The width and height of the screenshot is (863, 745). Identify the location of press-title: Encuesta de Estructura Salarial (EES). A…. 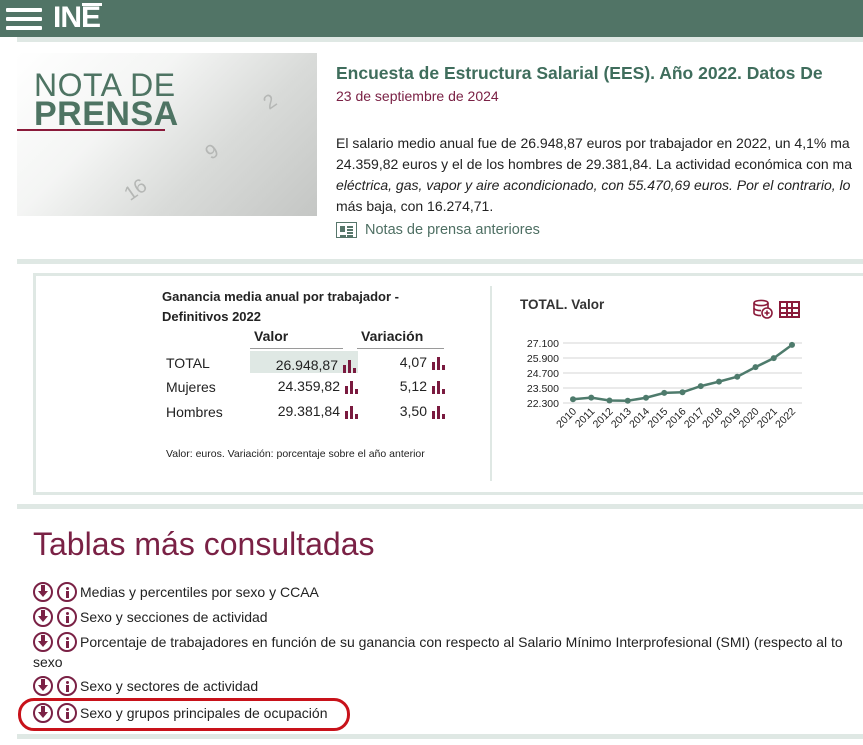
(579, 73).